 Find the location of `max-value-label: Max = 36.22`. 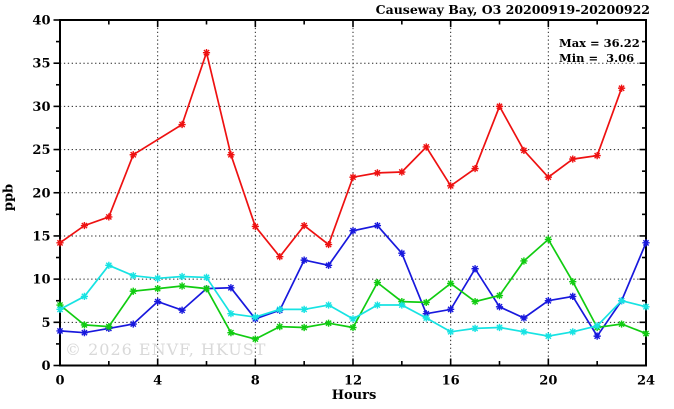

max-value-label: Max = 36.22 is located at coordinates (599, 43).